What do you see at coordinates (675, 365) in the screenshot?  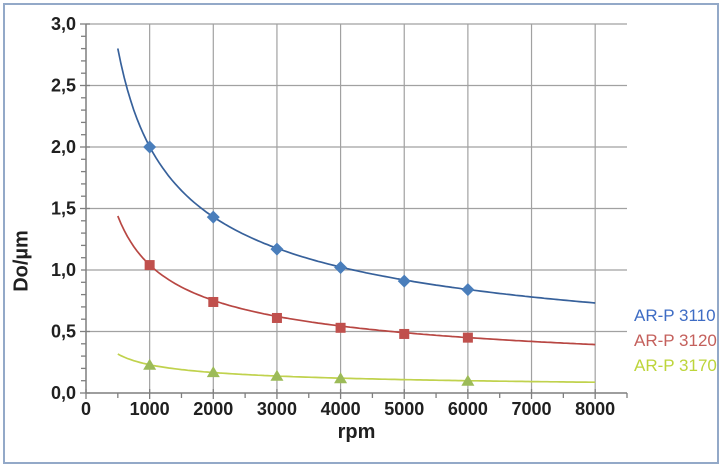 I see `legend-item-arp3170: AR-P 3170` at bounding box center [675, 365].